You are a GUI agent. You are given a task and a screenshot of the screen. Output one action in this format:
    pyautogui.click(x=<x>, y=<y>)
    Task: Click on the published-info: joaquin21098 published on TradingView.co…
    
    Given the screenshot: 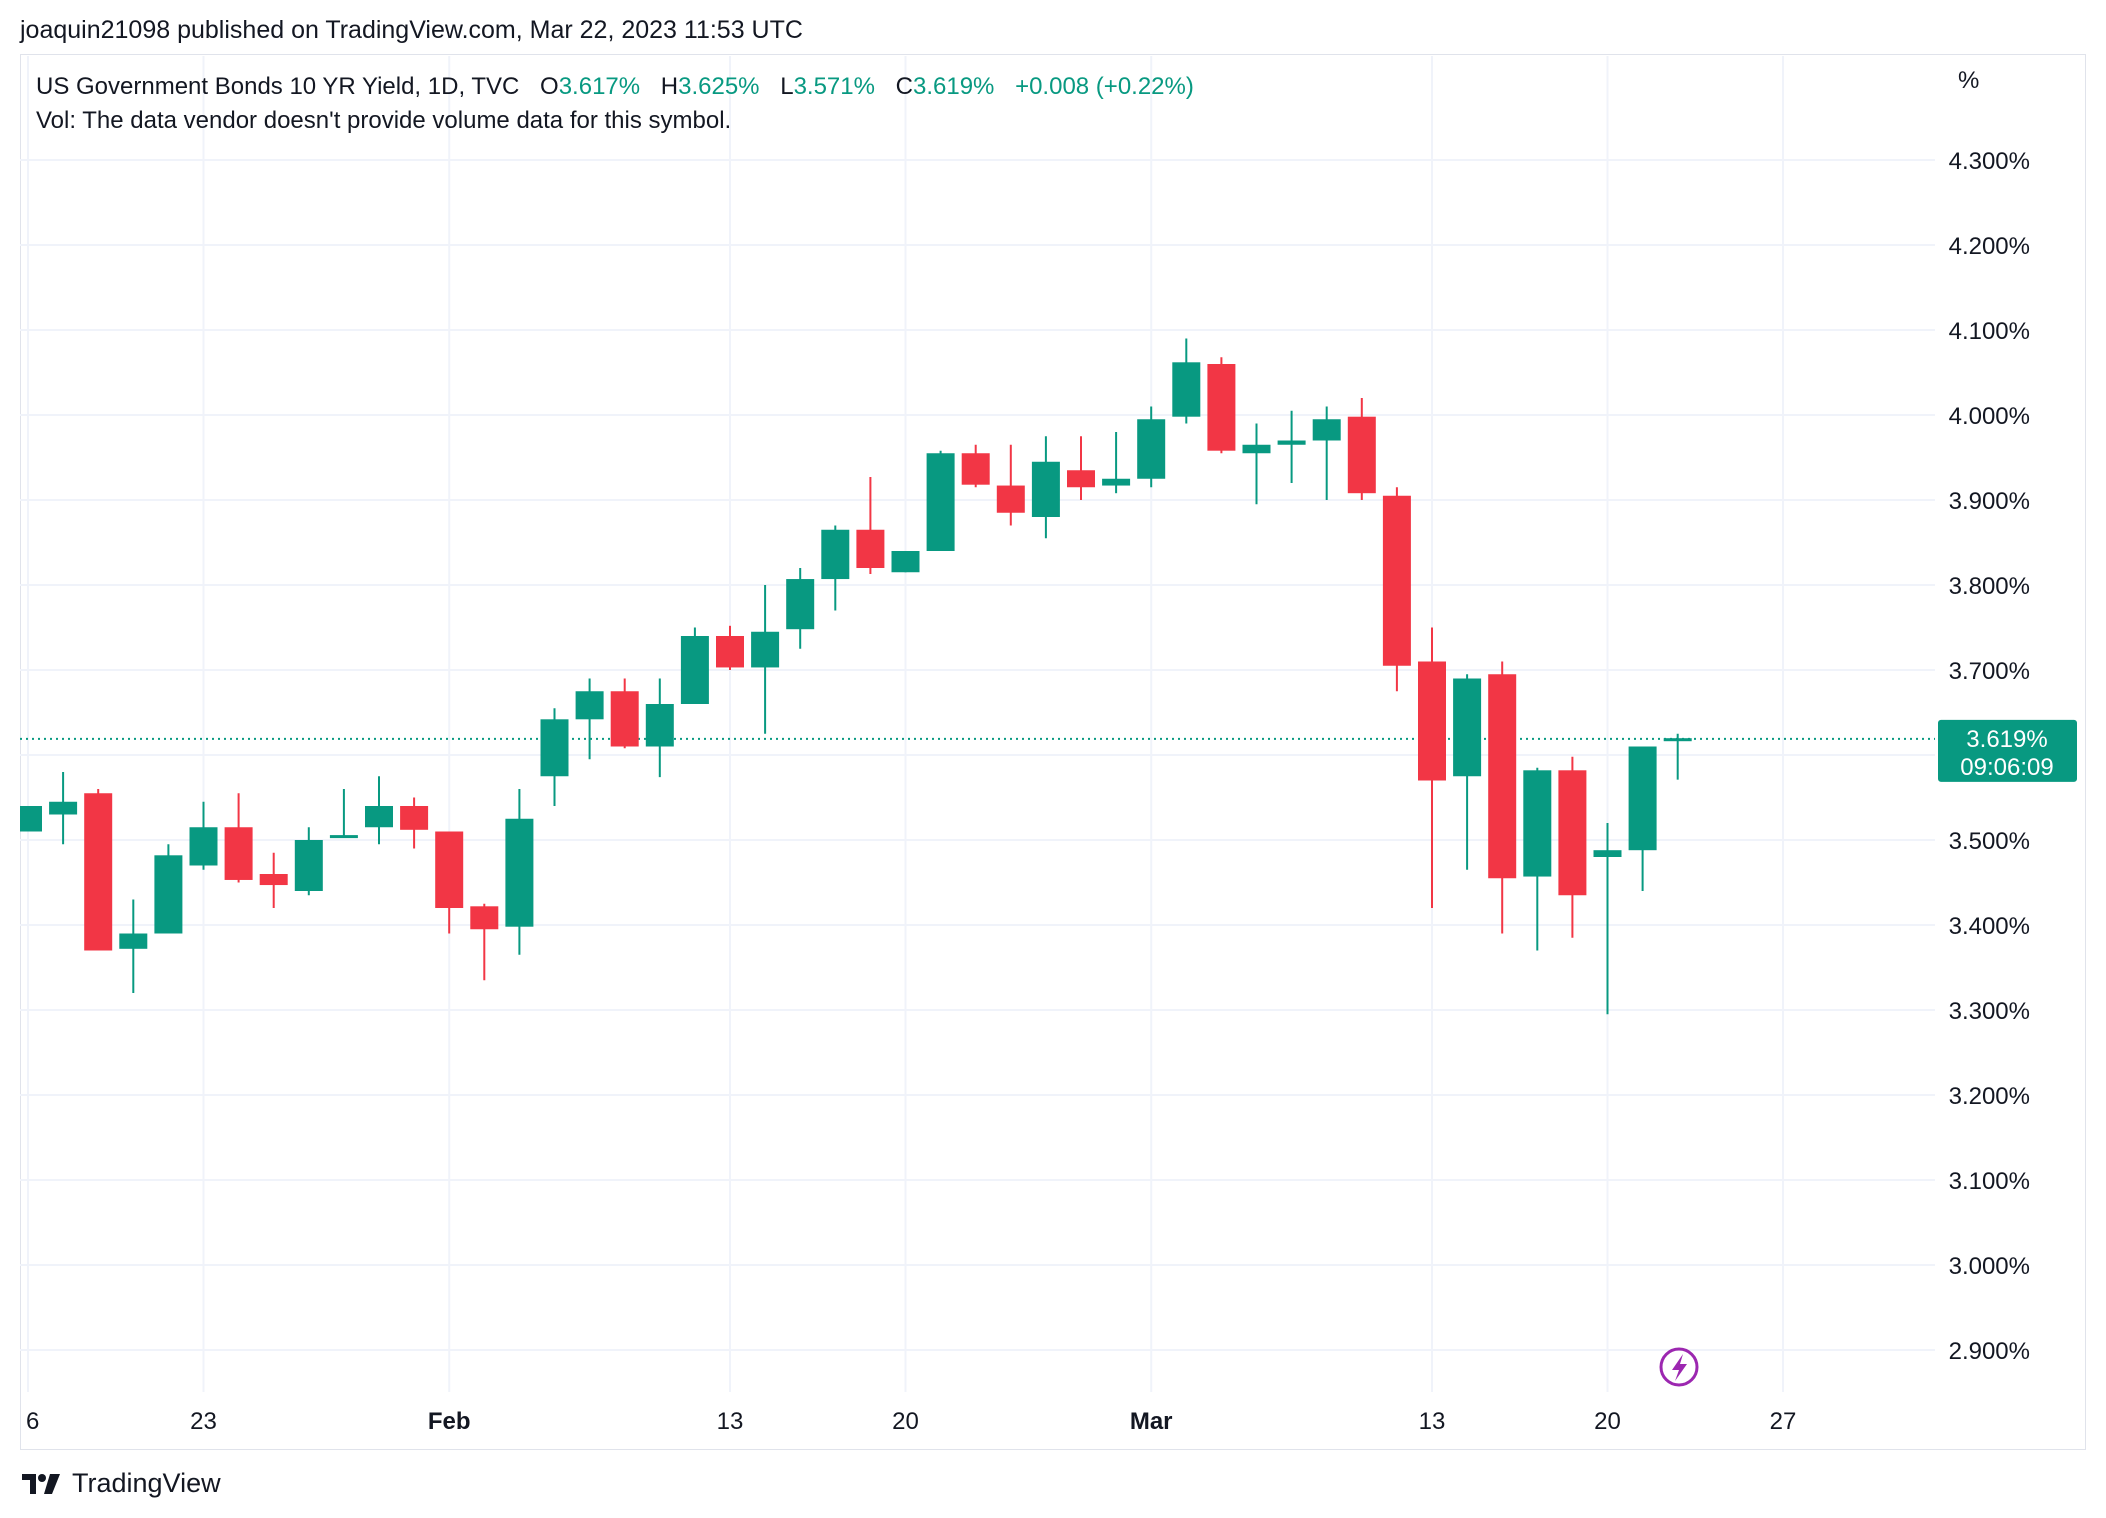 What is the action you would take?
    pyautogui.click(x=411, y=30)
    